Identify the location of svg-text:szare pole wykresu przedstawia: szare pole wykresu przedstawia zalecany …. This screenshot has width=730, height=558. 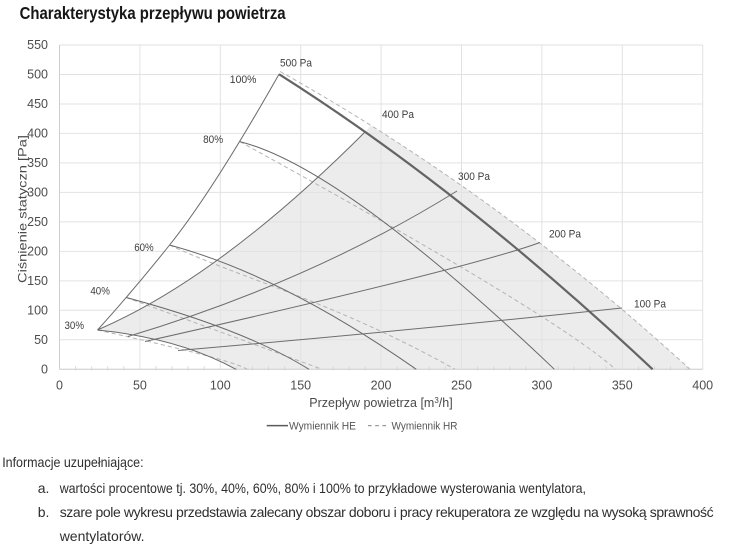
(387, 512).